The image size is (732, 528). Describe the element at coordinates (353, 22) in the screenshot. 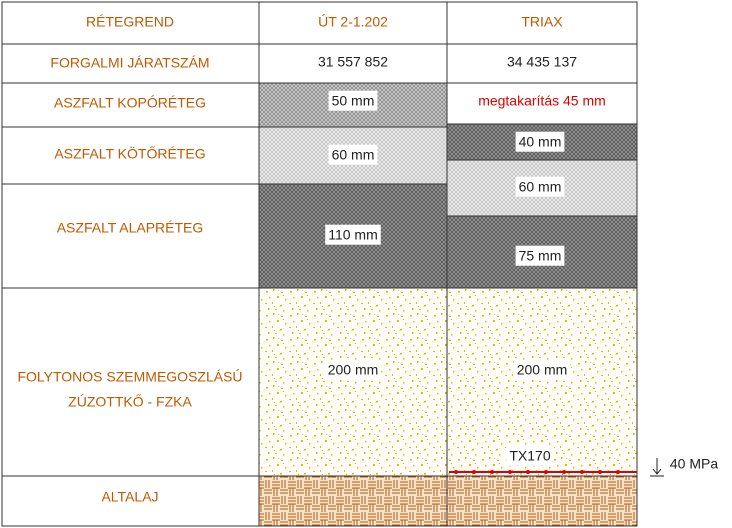

I see `header: ÚT 2-1.202` at that location.